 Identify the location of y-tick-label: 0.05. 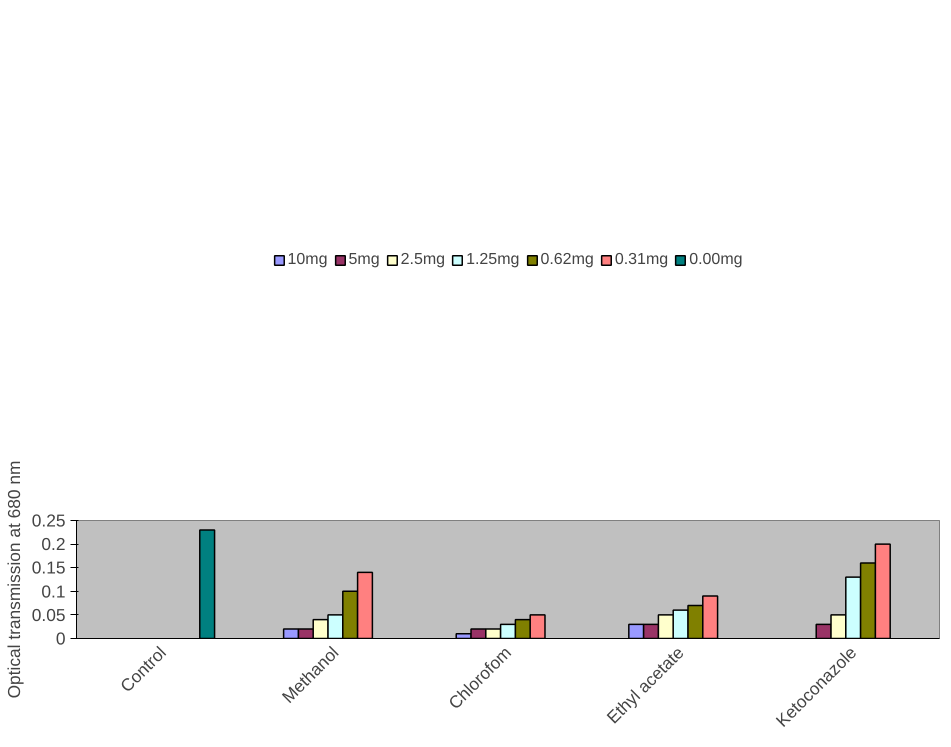
(49, 614).